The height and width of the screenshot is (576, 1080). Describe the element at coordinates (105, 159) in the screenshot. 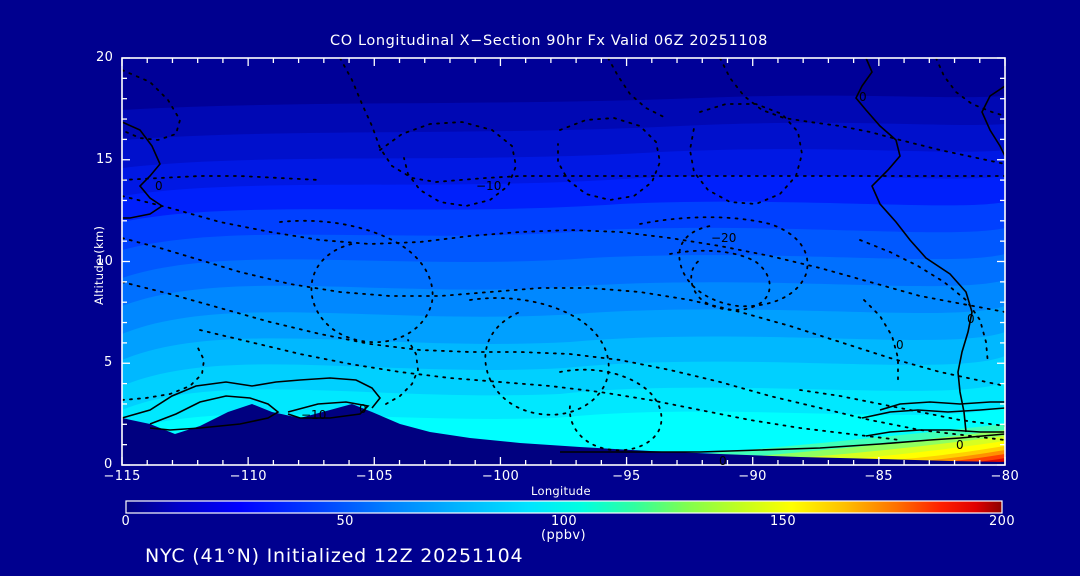

I see `y-tick-label: 15` at that location.